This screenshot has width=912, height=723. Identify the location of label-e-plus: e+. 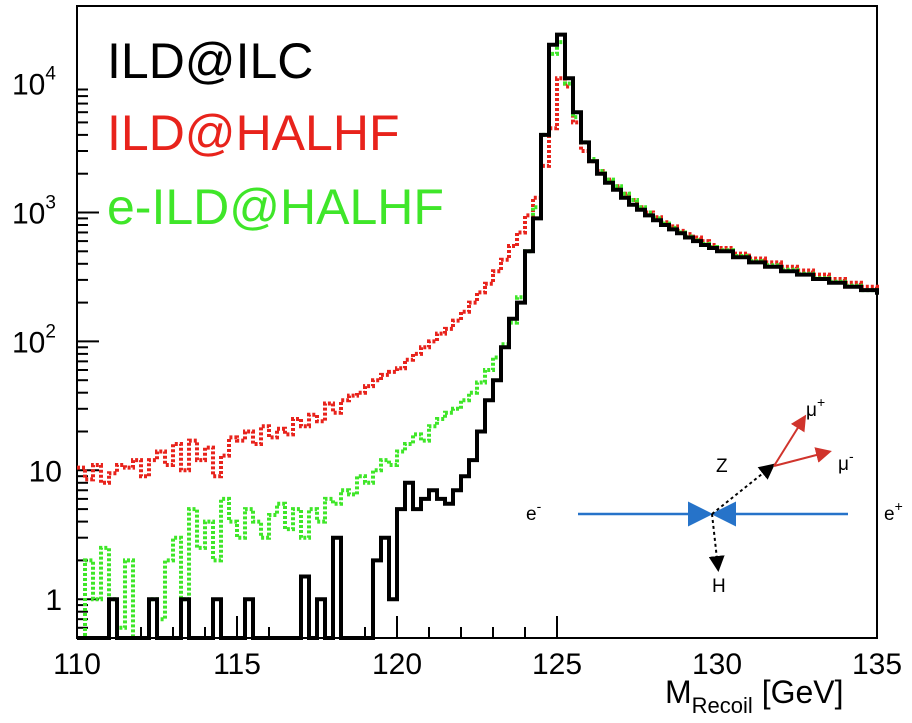
(893, 511).